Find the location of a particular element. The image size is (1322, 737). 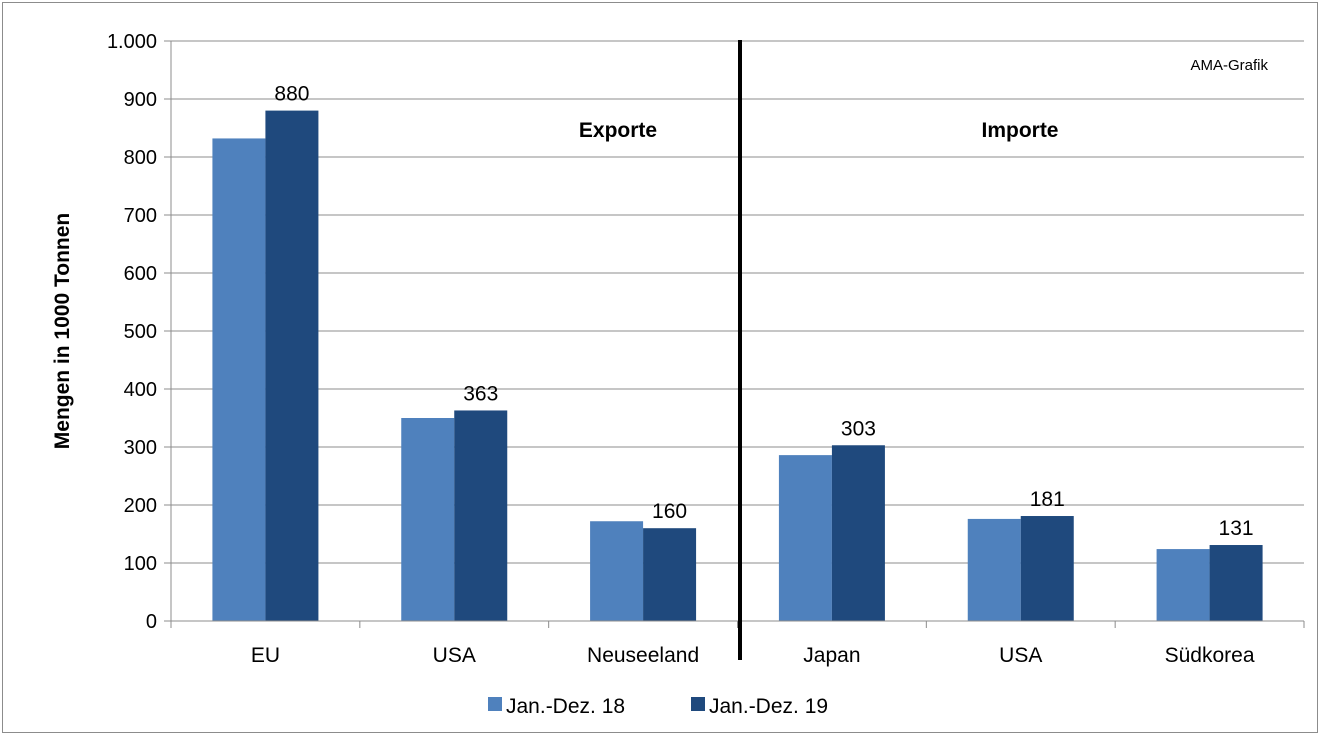

x-category-label: Südkorea is located at coordinates (1210, 655).